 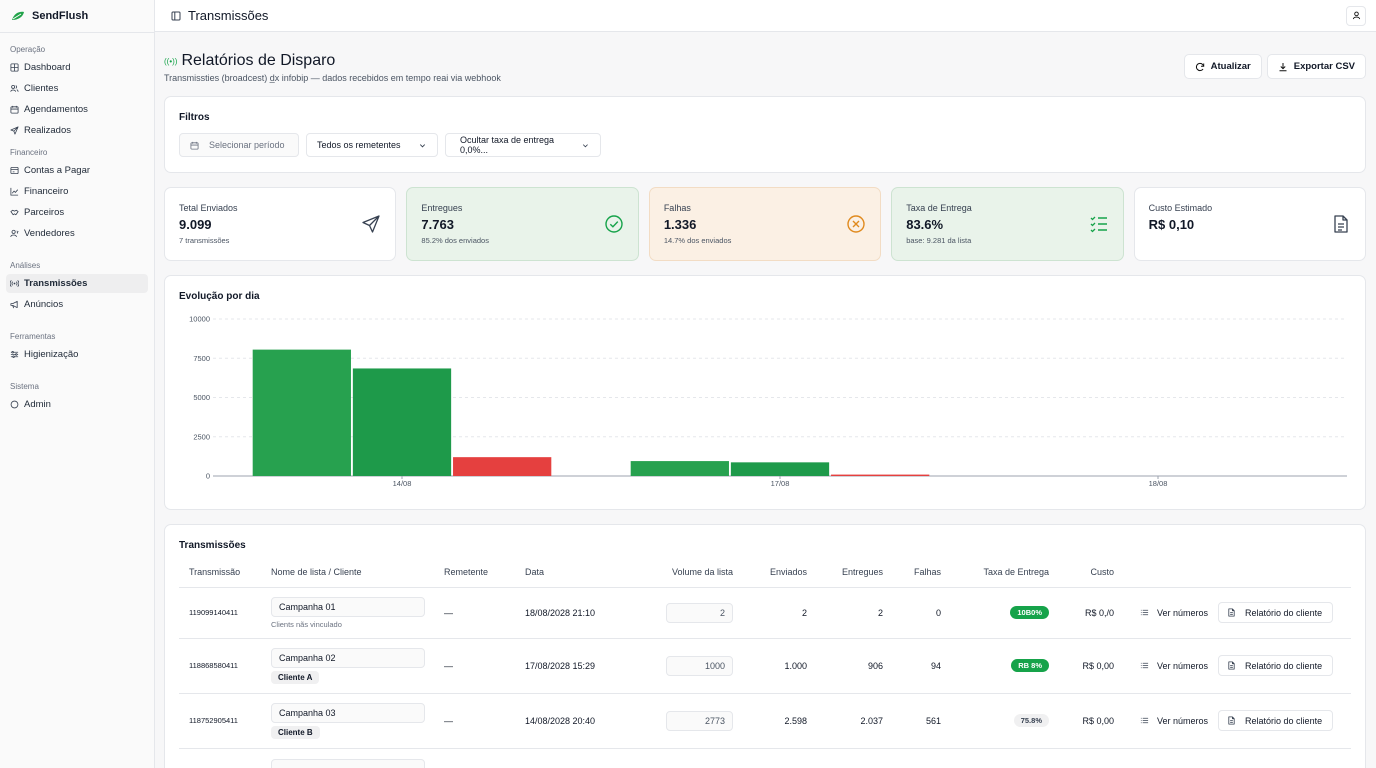 What do you see at coordinates (690, 758) in the screenshot?
I see `empty-cell` at bounding box center [690, 758].